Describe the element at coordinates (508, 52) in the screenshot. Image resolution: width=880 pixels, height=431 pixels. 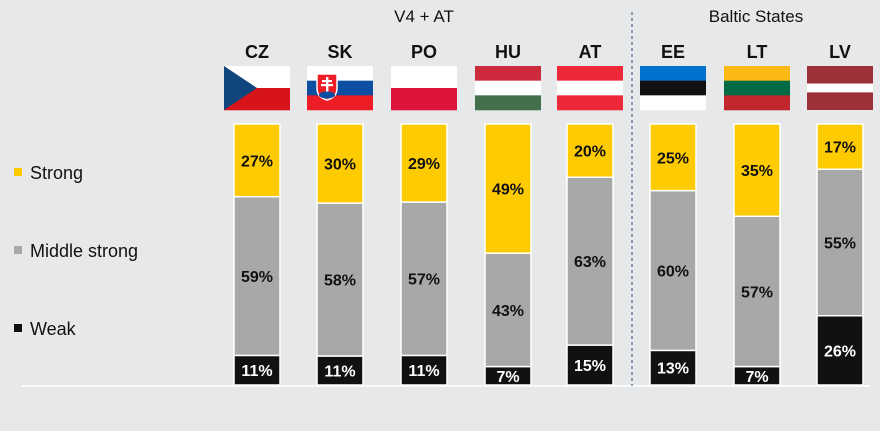
I see `category-label: HU` at that location.